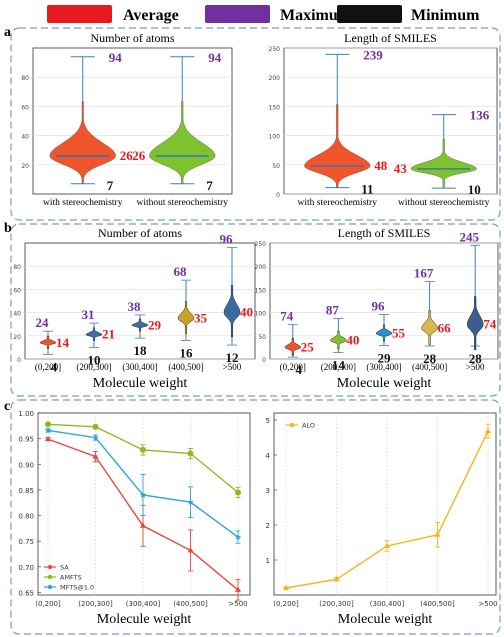 This screenshot has height=637, width=504. Describe the element at coordinates (7, 32) in the screenshot. I see `panel-label-a: a` at that location.